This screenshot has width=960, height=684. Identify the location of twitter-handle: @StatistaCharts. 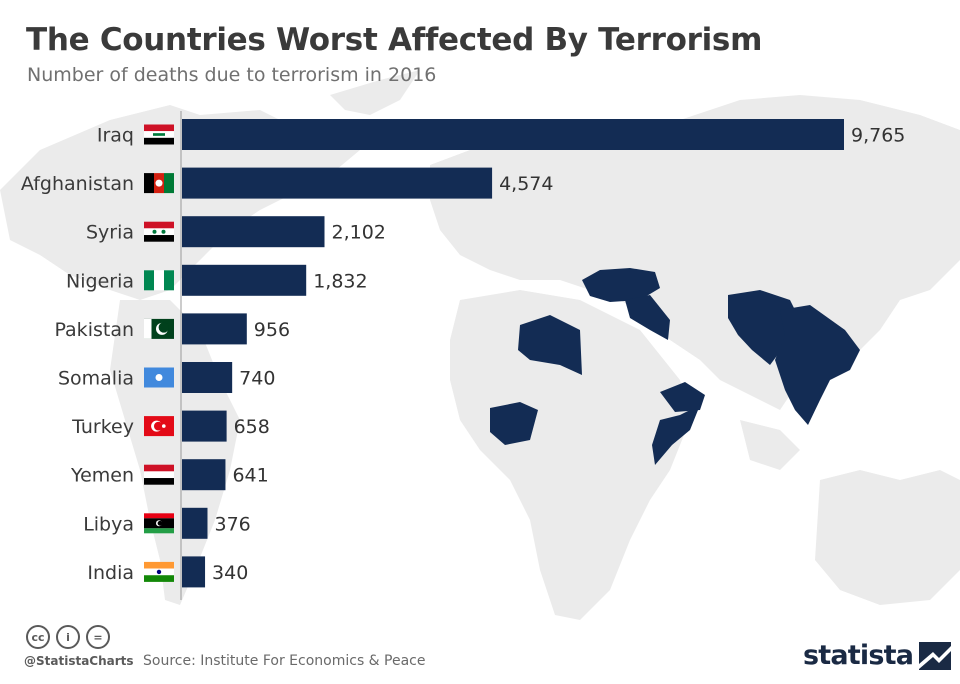
(79, 661).